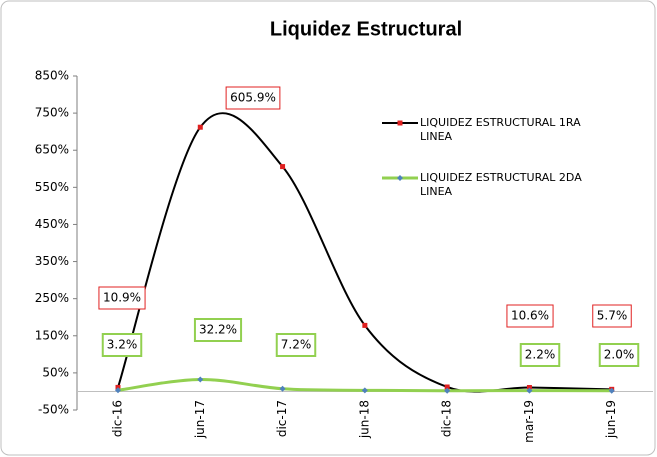 This screenshot has height=457, width=657. I want to click on data-label: 10.9%, so click(122, 298).